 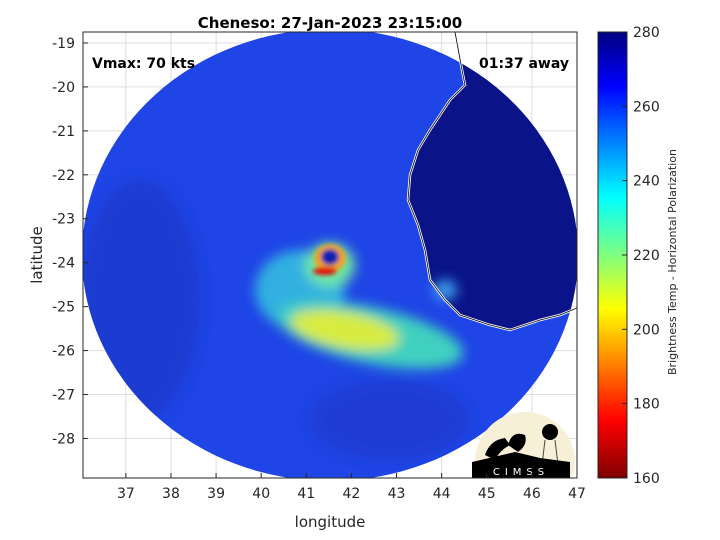 What do you see at coordinates (330, 23) in the screenshot?
I see `plot-title: Cheneso: 27-Jan-2023 23:15:00` at bounding box center [330, 23].